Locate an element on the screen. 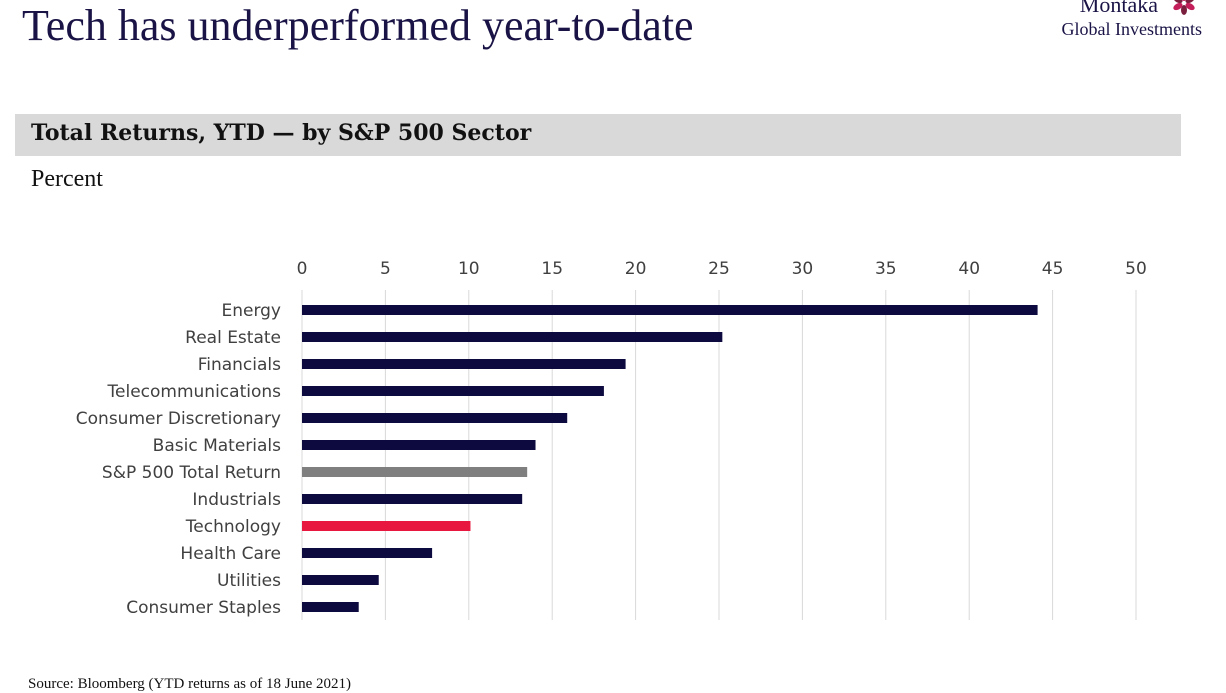  logo-name: Montaka is located at coordinates (1118, 8).